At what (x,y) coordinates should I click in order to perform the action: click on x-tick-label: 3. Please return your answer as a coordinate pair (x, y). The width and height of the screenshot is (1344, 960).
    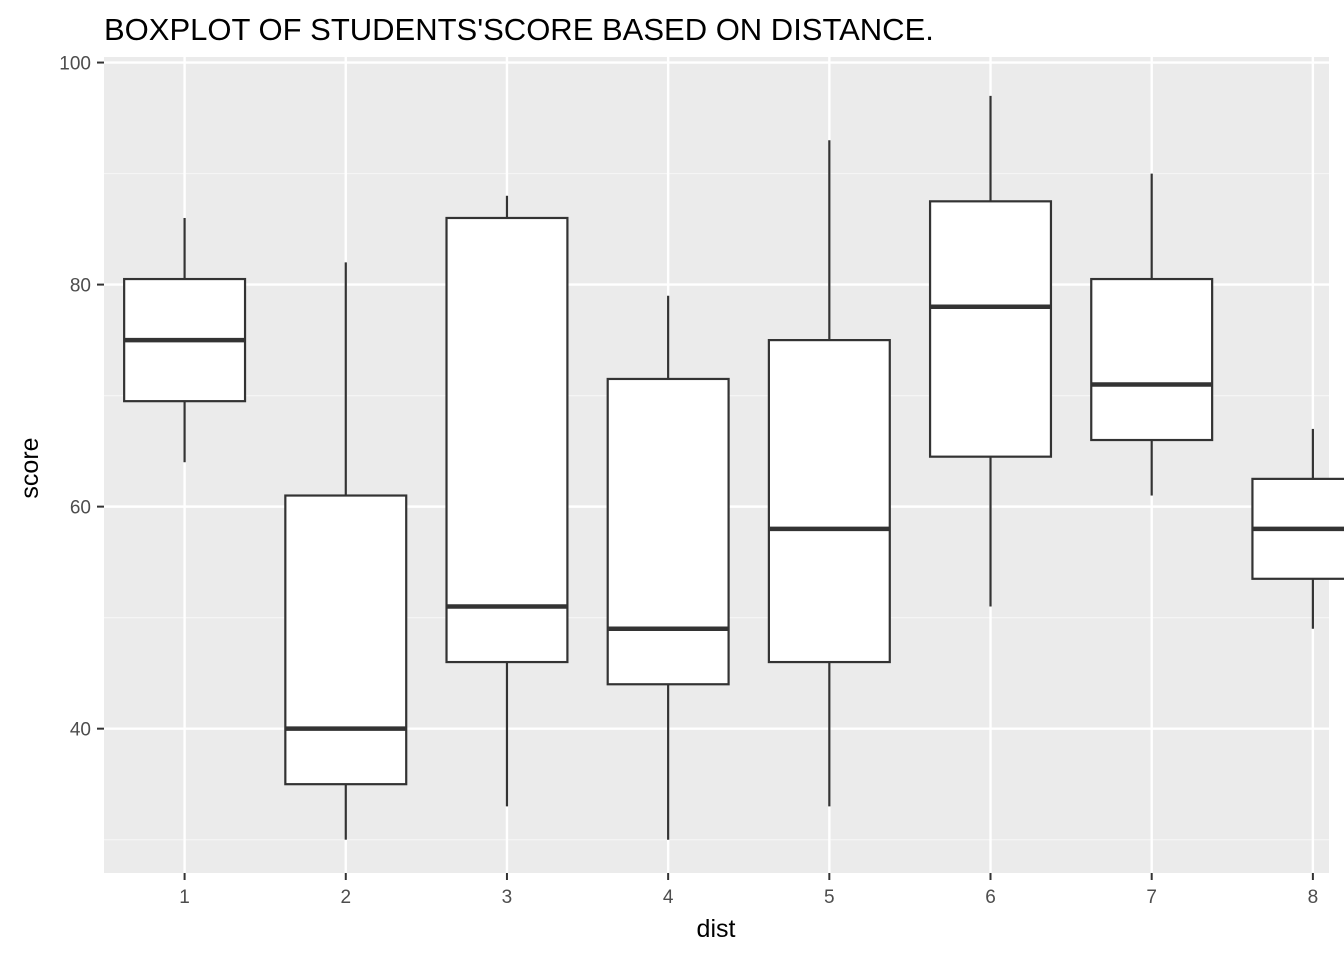
    Looking at the image, I should click on (507, 897).